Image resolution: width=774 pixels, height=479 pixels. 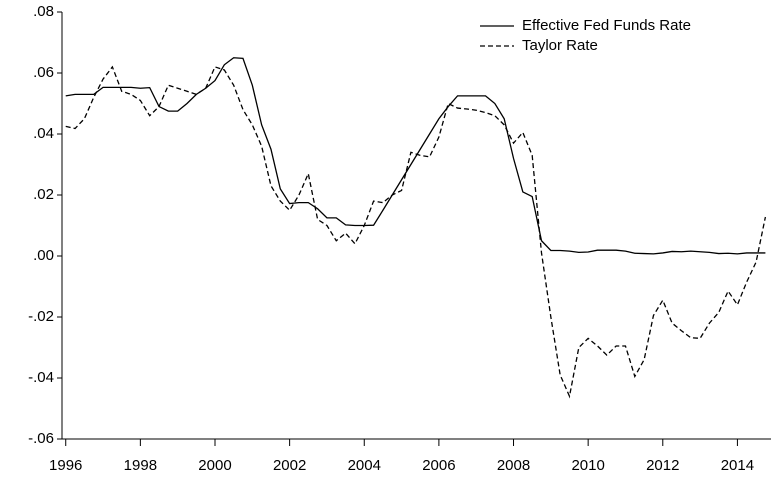 I want to click on x-tick-label: 2004, so click(x=364, y=465).